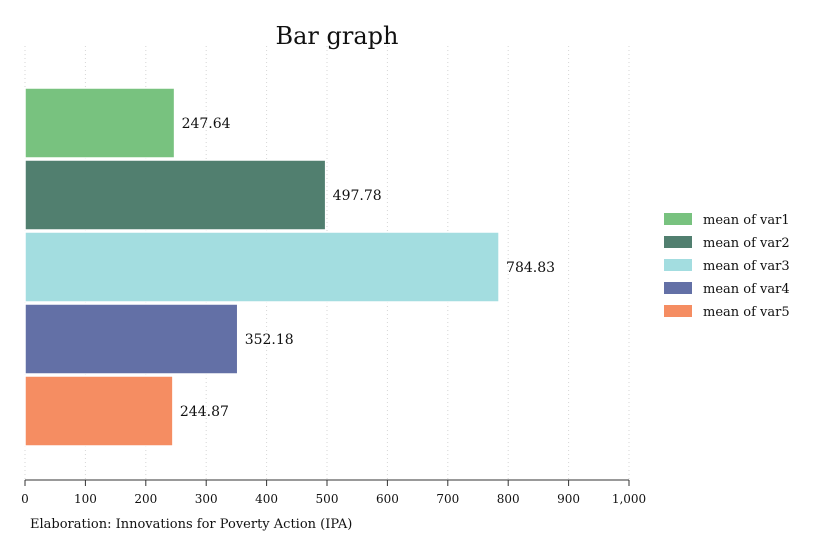 This screenshot has width=831, height=554. I want to click on legend-label-var5: mean of var5, so click(746, 312).